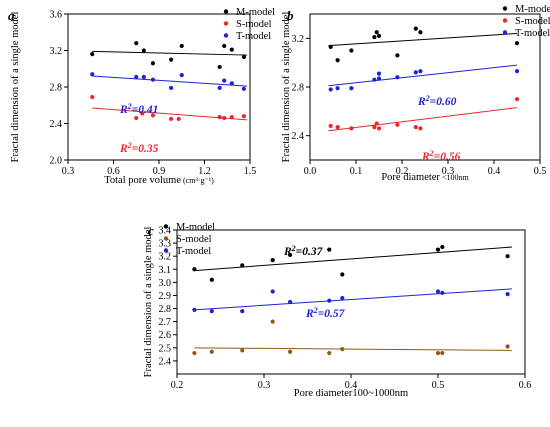 Image resolution: width=550 pixels, height=427 pixels. What do you see at coordinates (494, 171) in the screenshot?
I see `x-tick-label: 0.4` at bounding box center [494, 171].